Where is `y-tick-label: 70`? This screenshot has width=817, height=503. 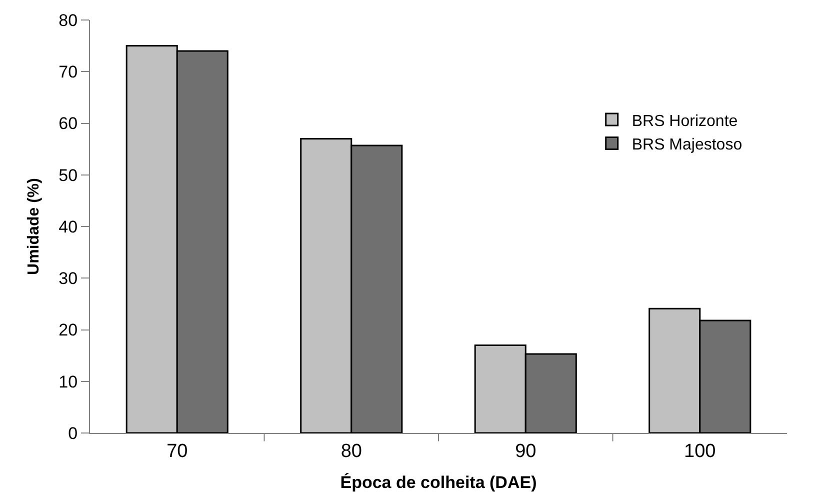
y-tick-label: 70 is located at coordinates (68, 72).